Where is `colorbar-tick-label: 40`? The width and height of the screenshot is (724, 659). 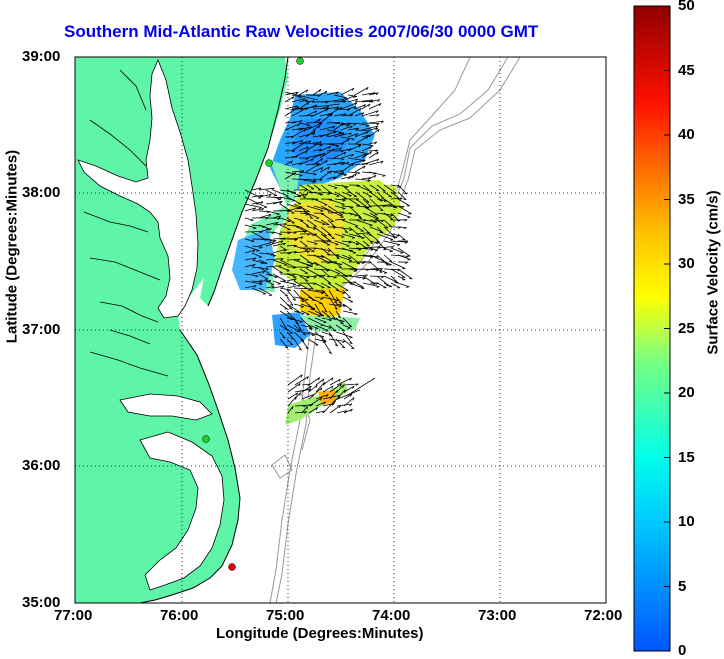
colorbar-tick-label: 40 is located at coordinates (686, 134).